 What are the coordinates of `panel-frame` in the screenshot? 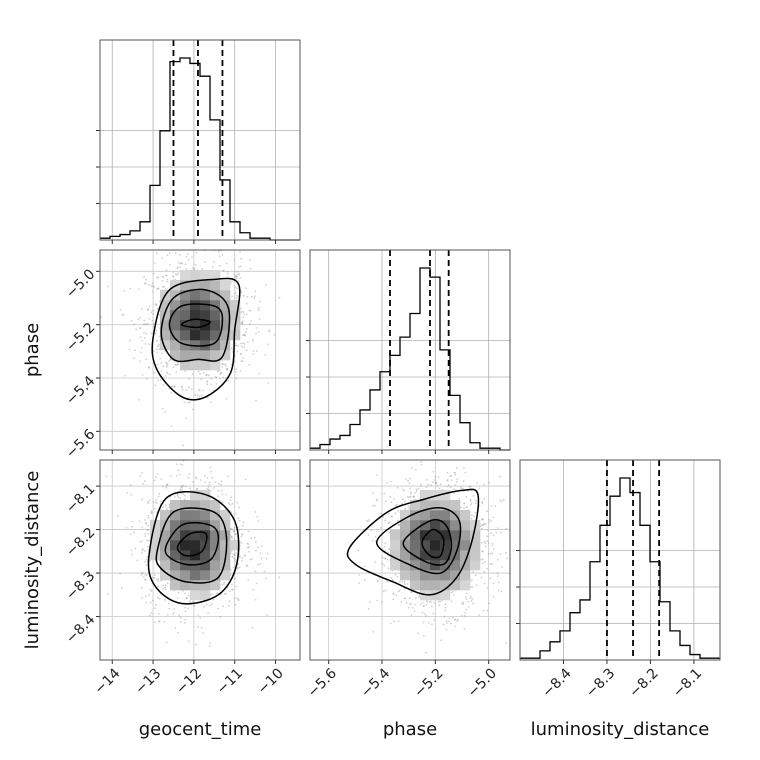 It's located at (200, 560).